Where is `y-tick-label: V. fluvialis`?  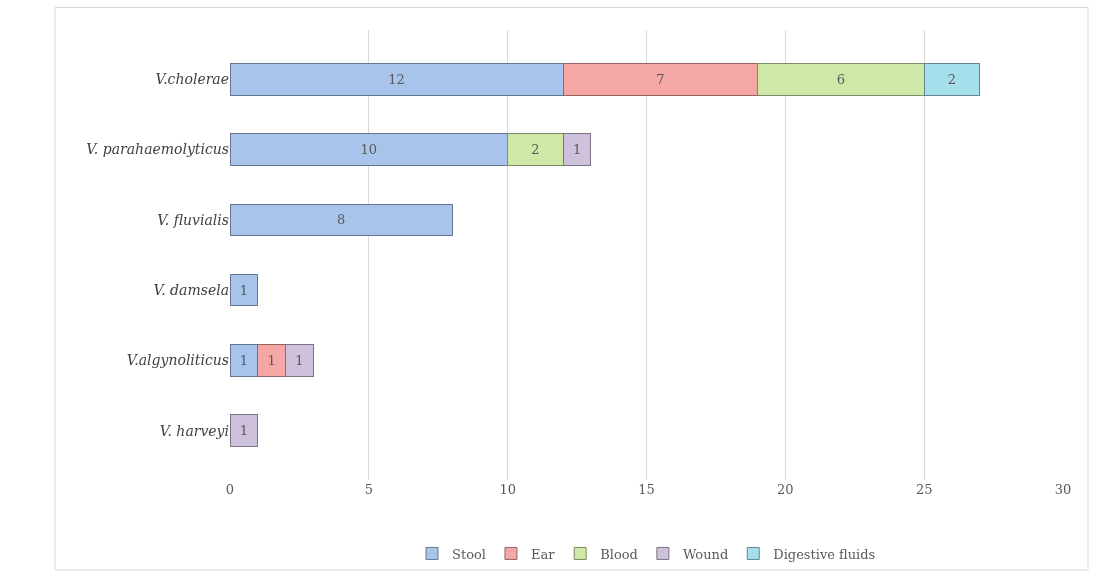 y-tick-label: V. fluvialis is located at coordinates (193, 219).